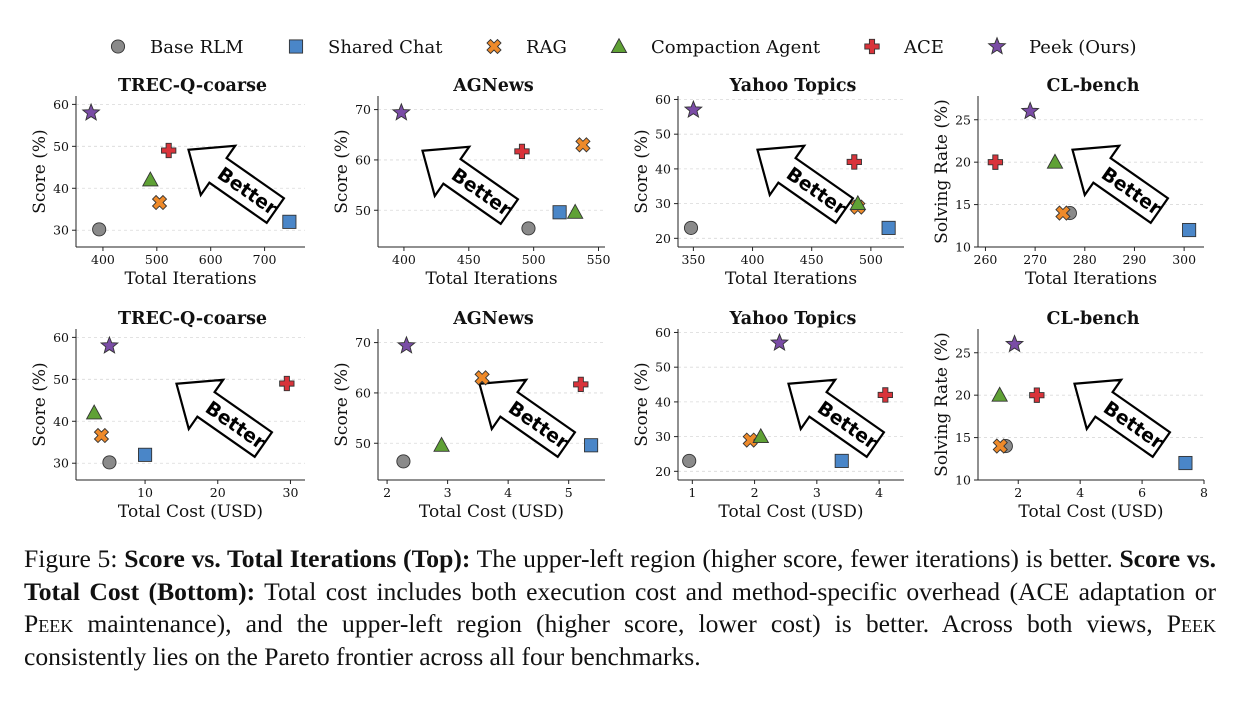 This screenshot has height=702, width=1239. I want to click on x-tick-label: 3, so click(817, 492).